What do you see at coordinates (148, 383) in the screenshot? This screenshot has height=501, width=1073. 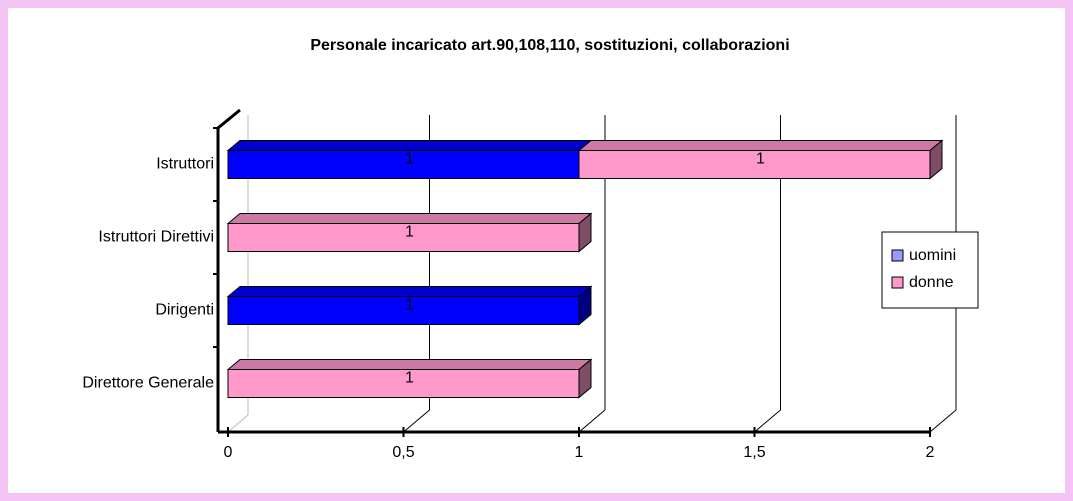 I see `y-tick-label: Direttore Generale` at bounding box center [148, 383].